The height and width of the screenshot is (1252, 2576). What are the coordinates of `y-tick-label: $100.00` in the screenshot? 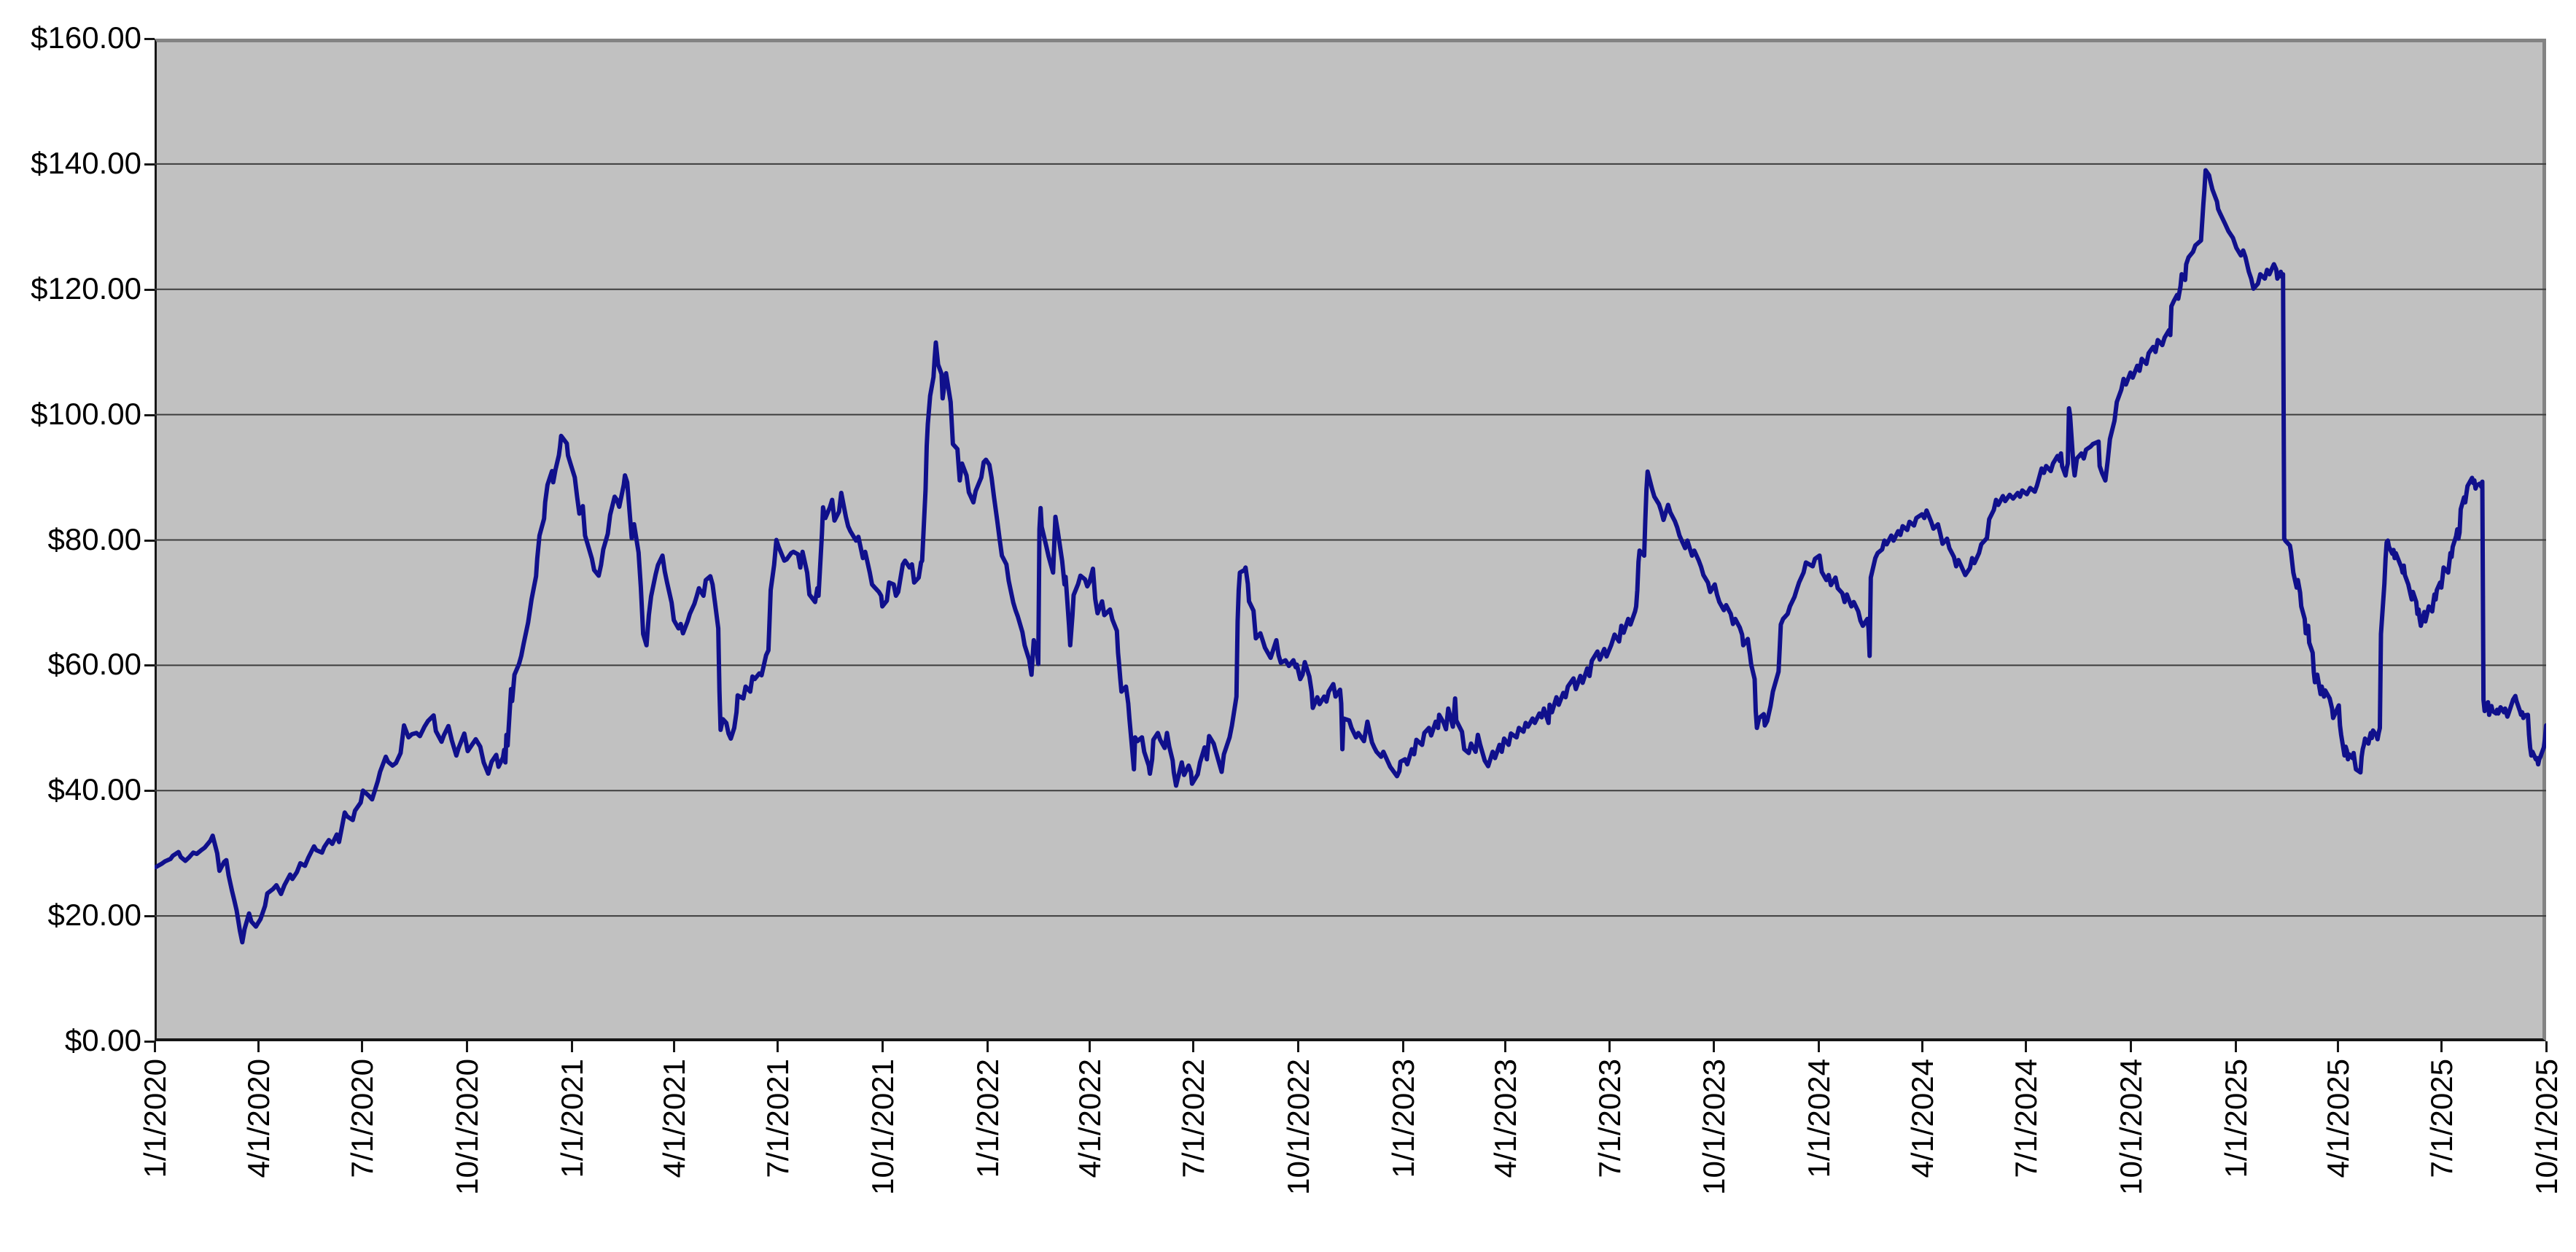 It's located at (86, 413).